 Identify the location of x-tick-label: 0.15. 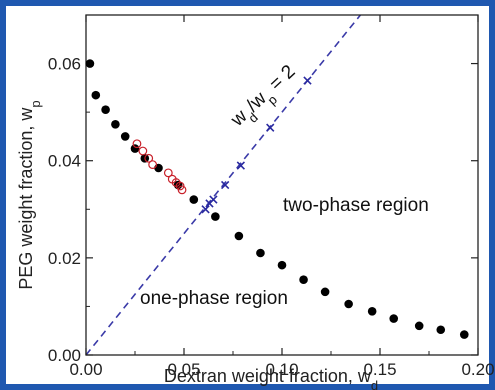
(379, 369).